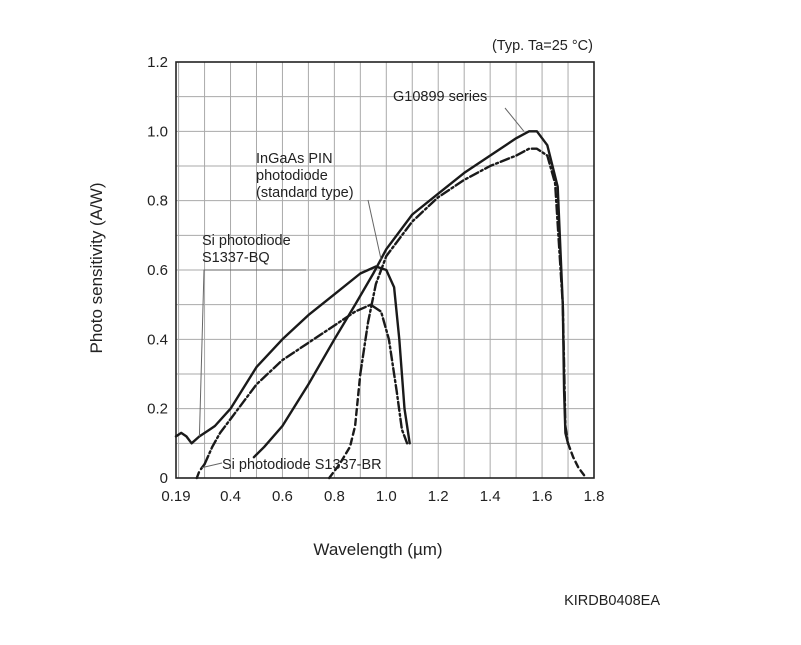 Image resolution: width=801 pixels, height=645 pixels. Describe the element at coordinates (157, 409) in the screenshot. I see `y-tick-label: 0.2` at that location.